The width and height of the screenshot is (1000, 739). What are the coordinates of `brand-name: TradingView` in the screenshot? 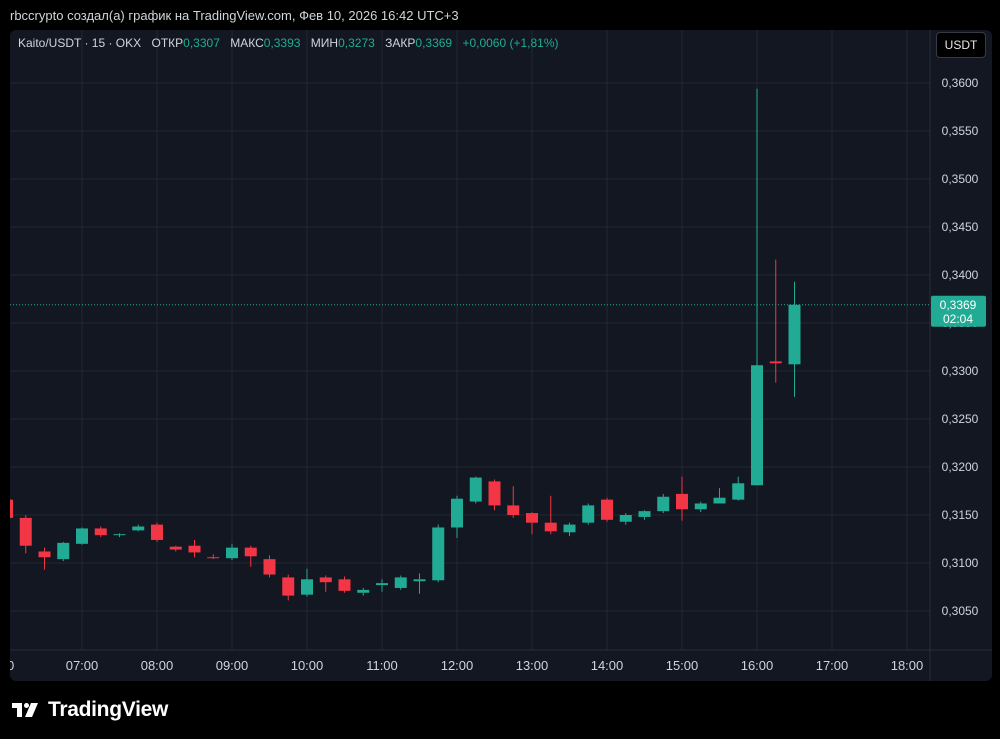 It's located at (108, 709).